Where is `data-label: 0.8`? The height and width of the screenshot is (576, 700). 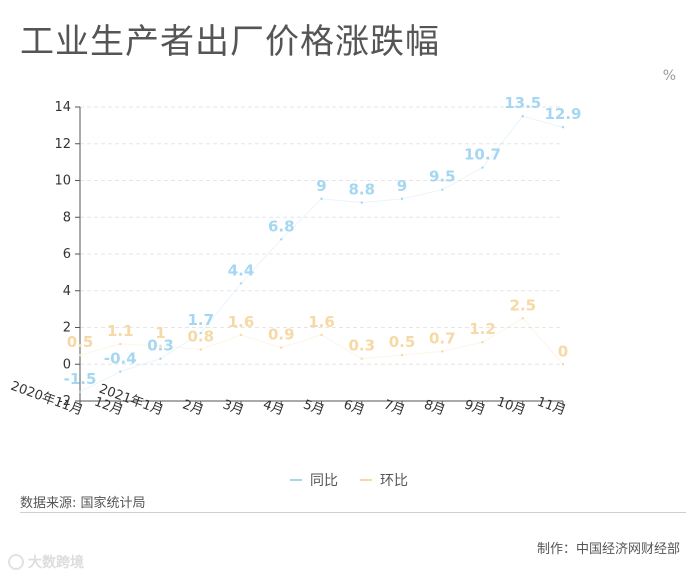
data-label: 0.8 is located at coordinates (200, 337).